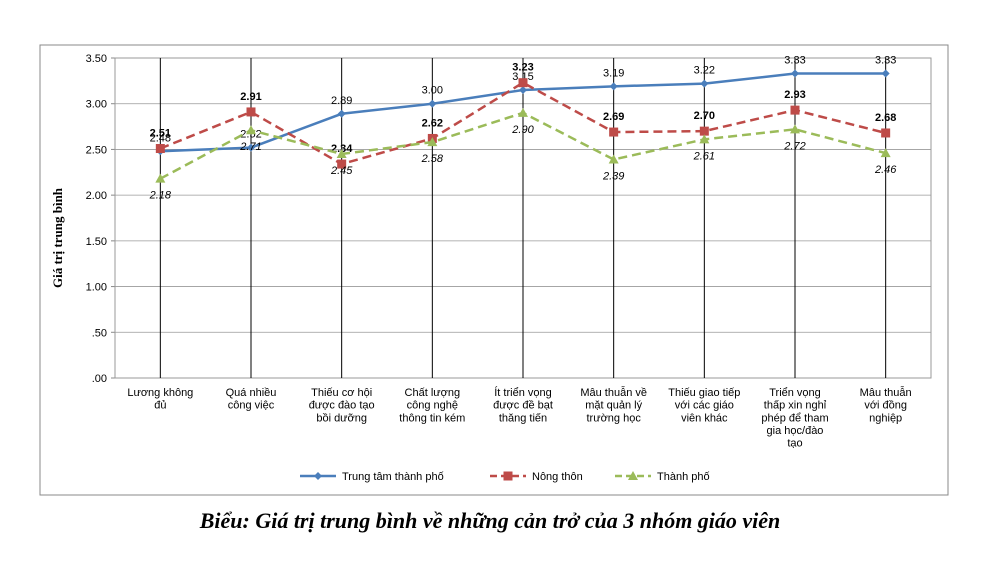  Describe the element at coordinates (160, 406) in the screenshot. I see `label-line: đủ` at that location.